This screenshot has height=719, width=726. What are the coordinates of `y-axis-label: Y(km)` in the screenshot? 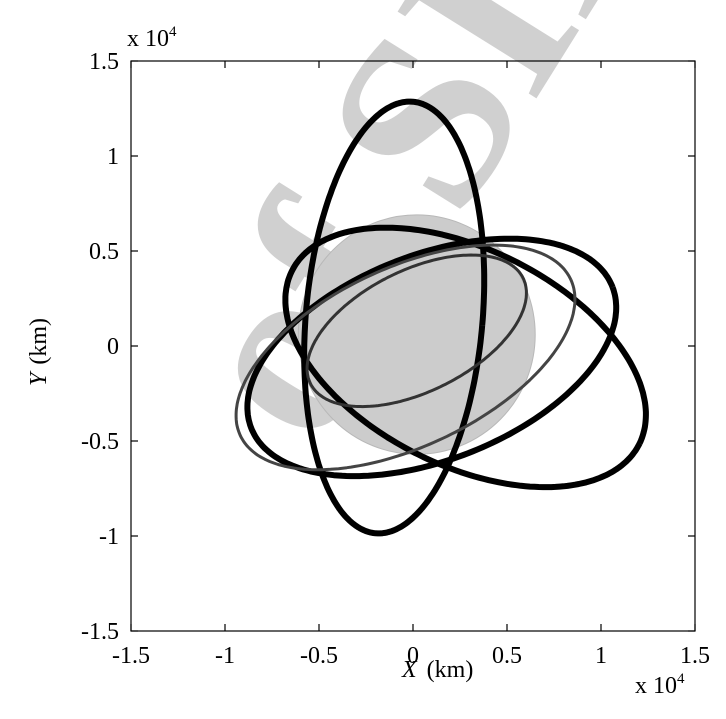 It's located at (39, 352).